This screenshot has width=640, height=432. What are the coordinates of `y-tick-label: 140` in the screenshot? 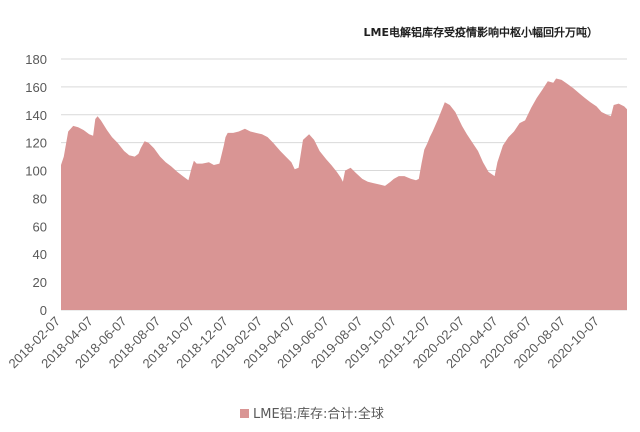 It's located at (36, 115).